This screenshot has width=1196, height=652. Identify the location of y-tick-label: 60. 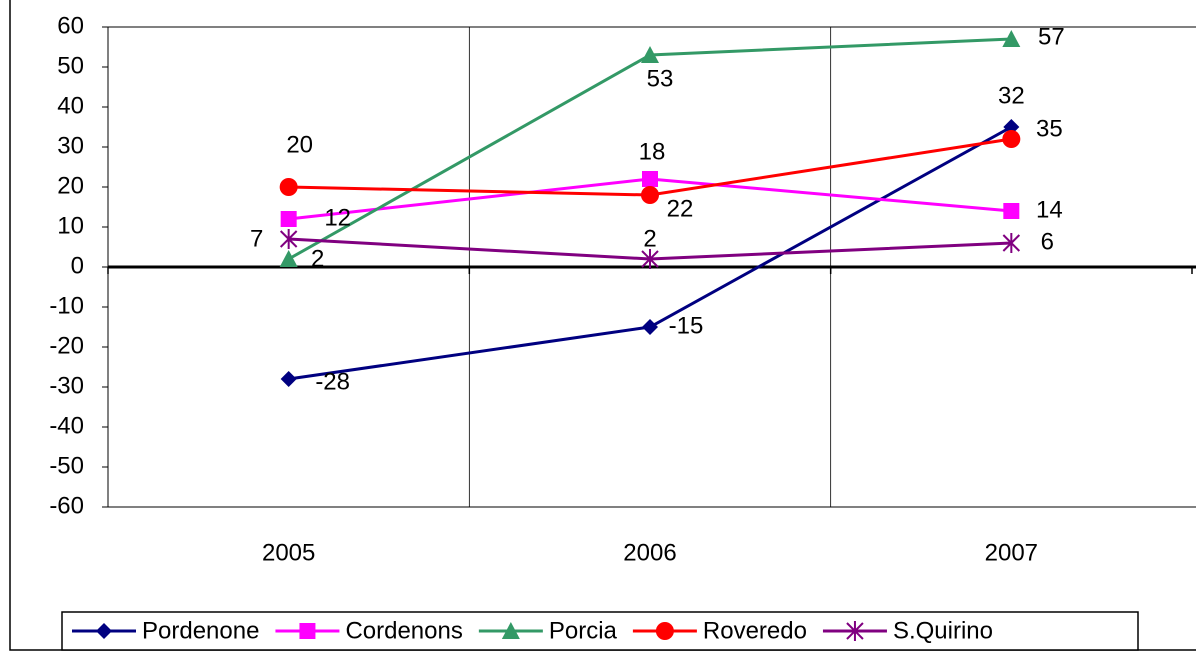
(70, 25).